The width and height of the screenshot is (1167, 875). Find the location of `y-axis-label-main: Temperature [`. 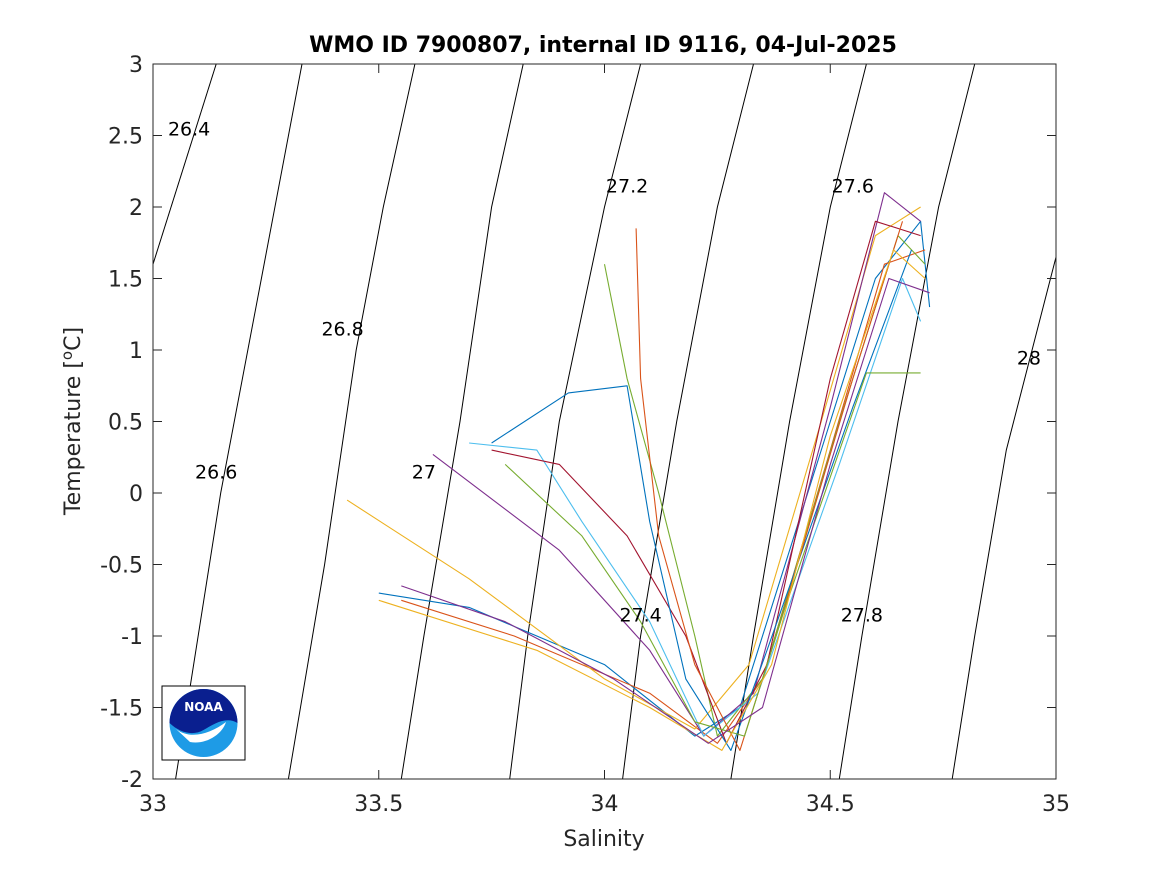

y-axis-label-main: Temperature [ is located at coordinates (73, 438).